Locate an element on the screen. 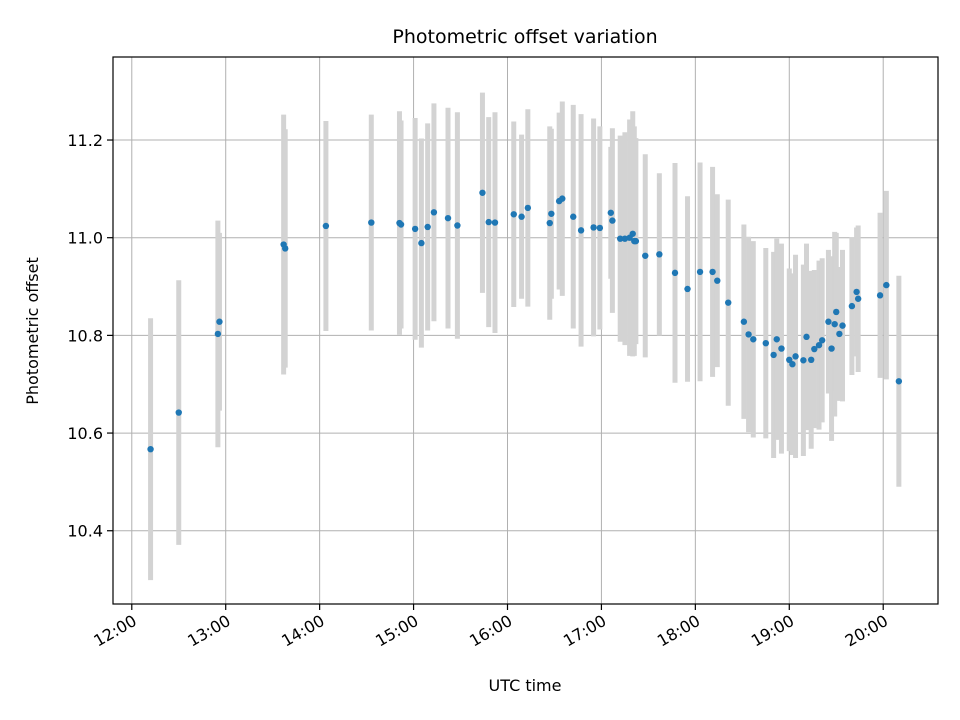  x-tick-label: 13:00 is located at coordinates (208, 631).